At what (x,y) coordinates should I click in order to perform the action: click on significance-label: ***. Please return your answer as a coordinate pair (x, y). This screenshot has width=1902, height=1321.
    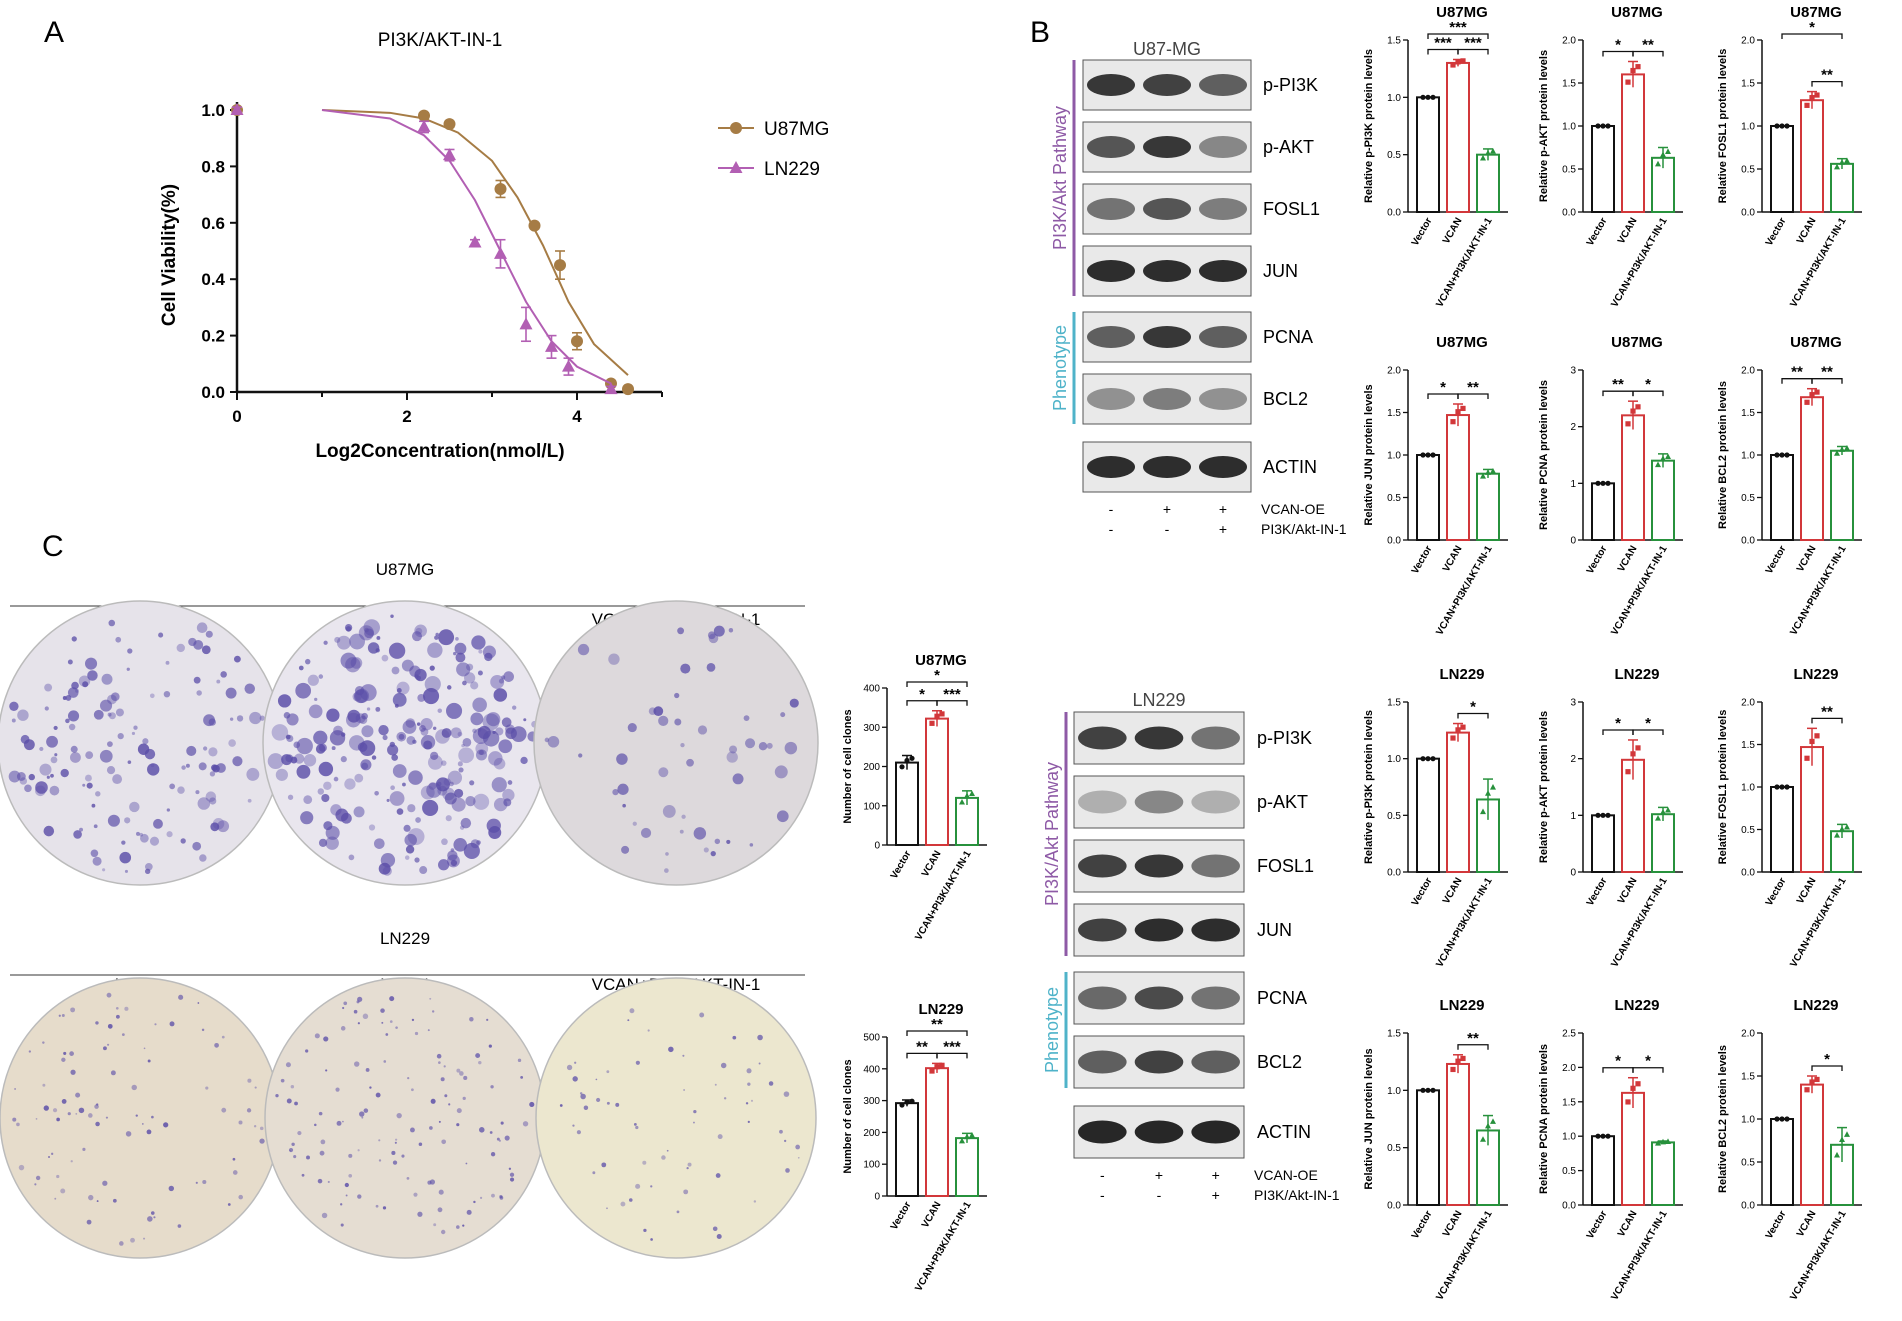
    Looking at the image, I should click on (1473, 42).